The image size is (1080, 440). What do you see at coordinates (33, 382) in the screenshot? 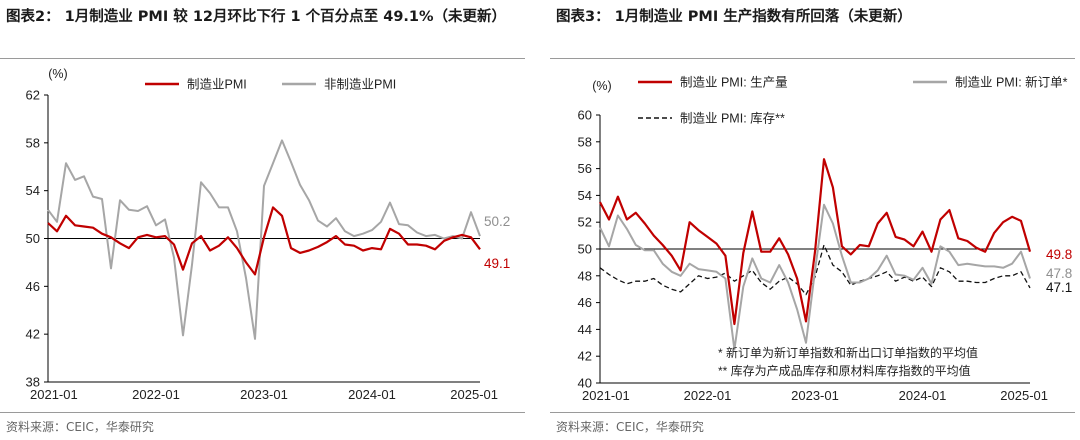
I see `y-tick-label: 38` at bounding box center [33, 382].